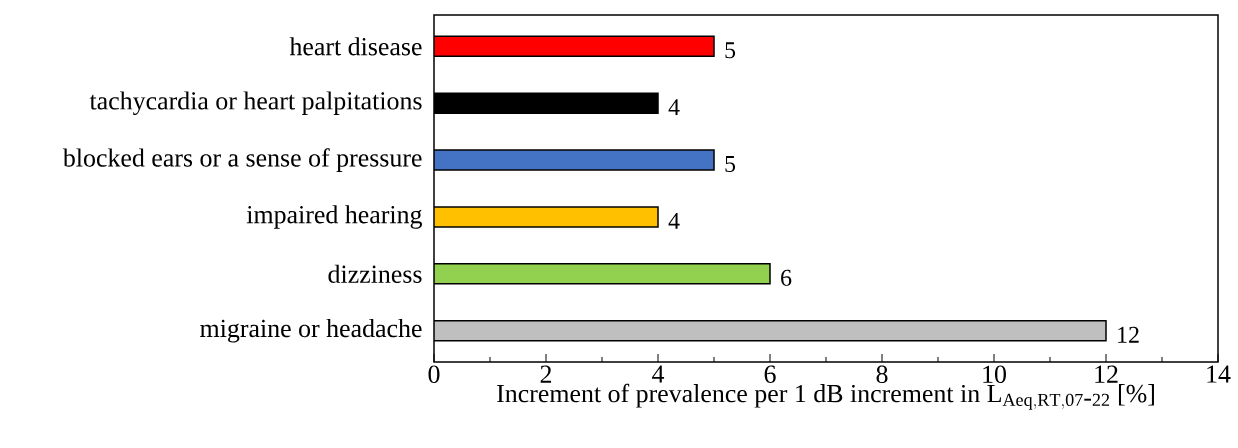  What do you see at coordinates (334, 217) in the screenshot?
I see `y-tick-label: impaired hearing` at bounding box center [334, 217].